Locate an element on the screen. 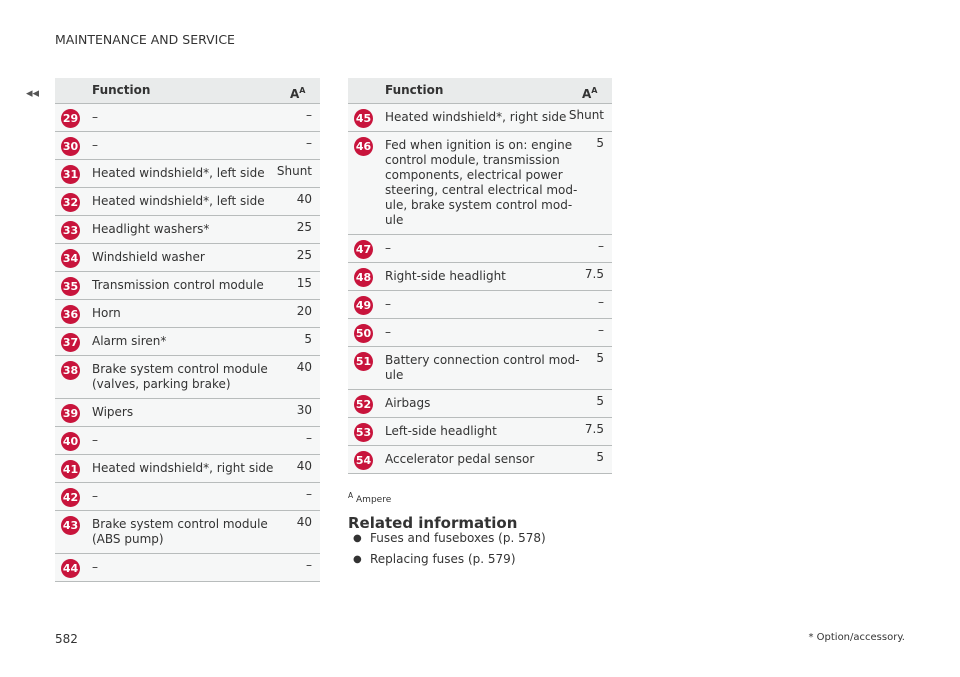  related-title: Related information is located at coordinates (433, 523).